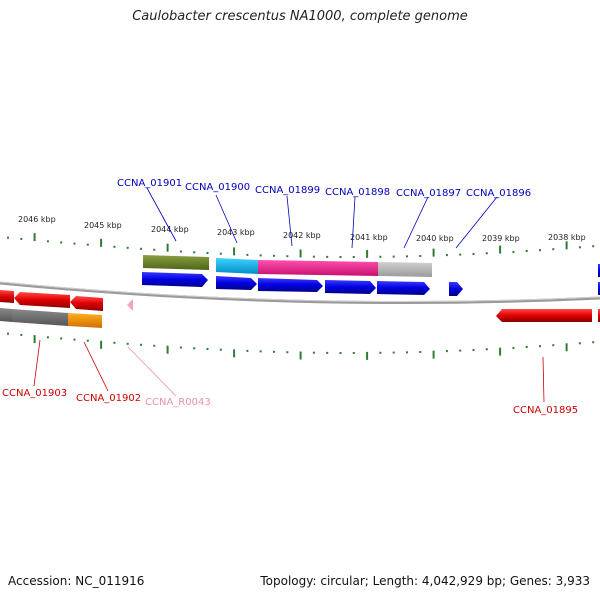 The width and height of the screenshot is (600, 600). Describe the element at coordinates (567, 237) in the screenshot. I see `kbp-label-2038: 2038 kbp` at that location.